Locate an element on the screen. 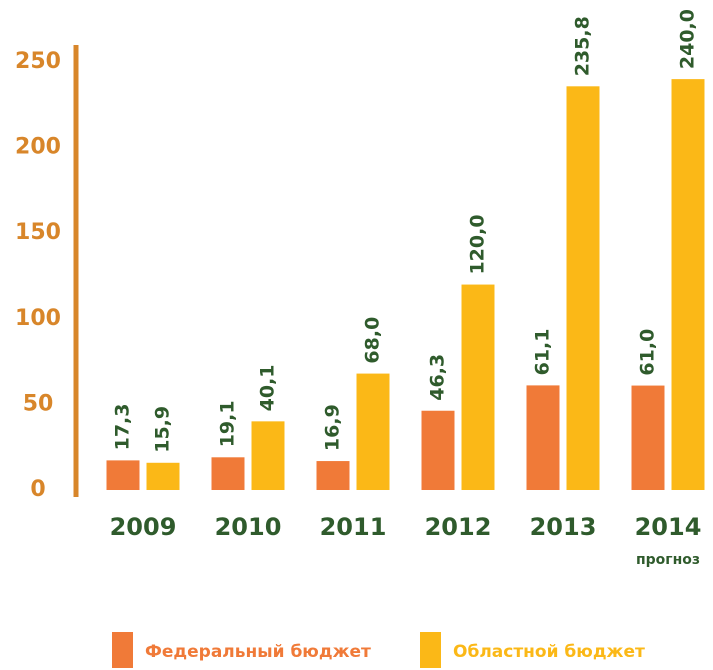  legend-label: Областной бюджет is located at coordinates (549, 652).